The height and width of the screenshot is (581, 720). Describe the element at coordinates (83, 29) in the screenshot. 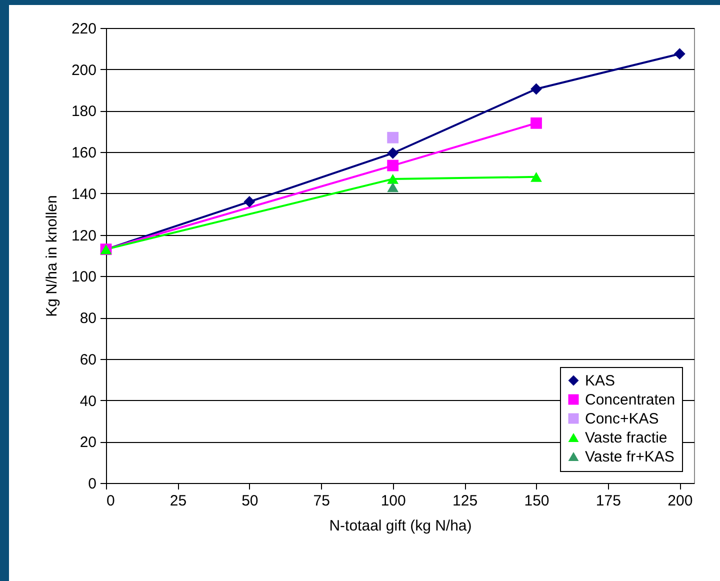

I see `y-tick-label: 220` at that location.